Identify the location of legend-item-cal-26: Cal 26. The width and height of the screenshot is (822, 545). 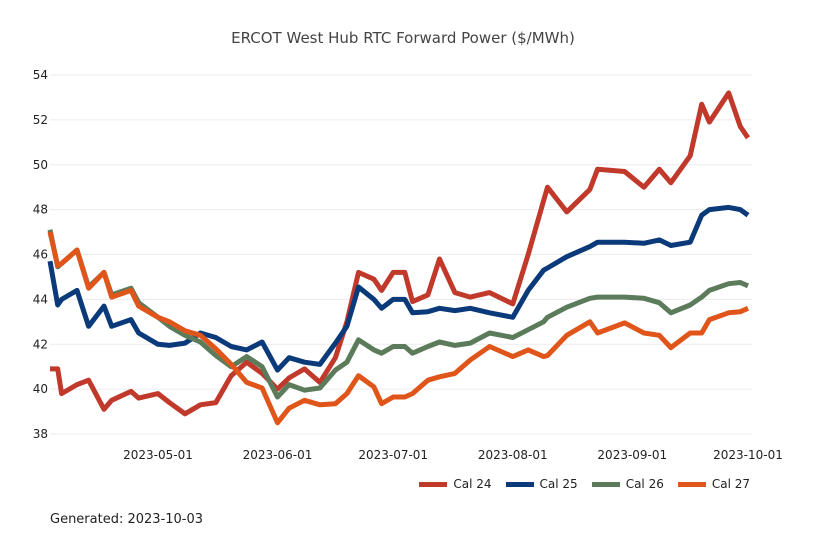
(627, 484).